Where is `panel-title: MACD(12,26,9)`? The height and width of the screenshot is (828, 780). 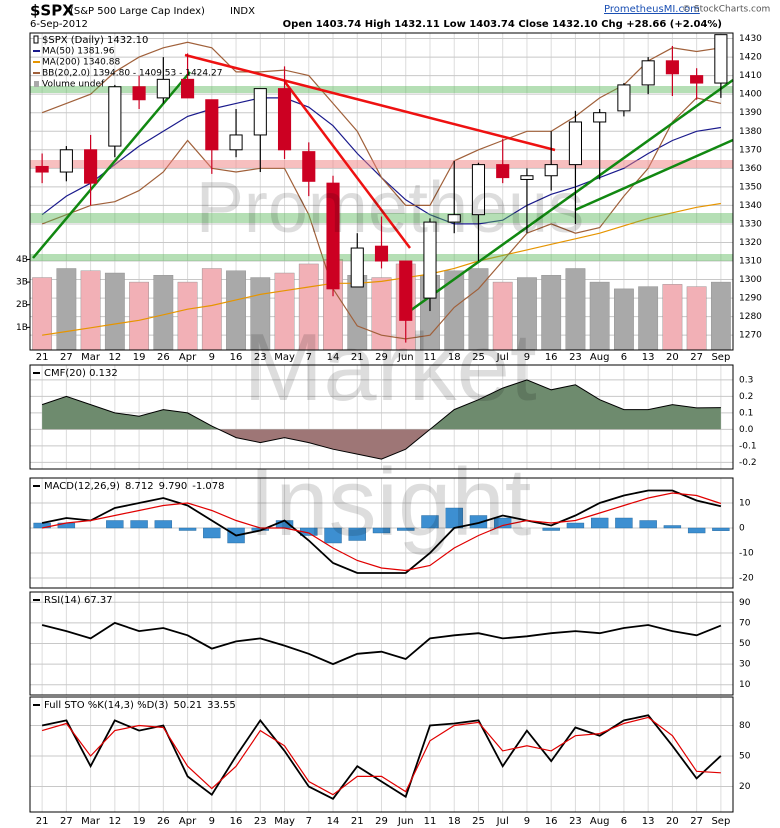
panel-title: MACD(12,26,9) is located at coordinates (82, 486).